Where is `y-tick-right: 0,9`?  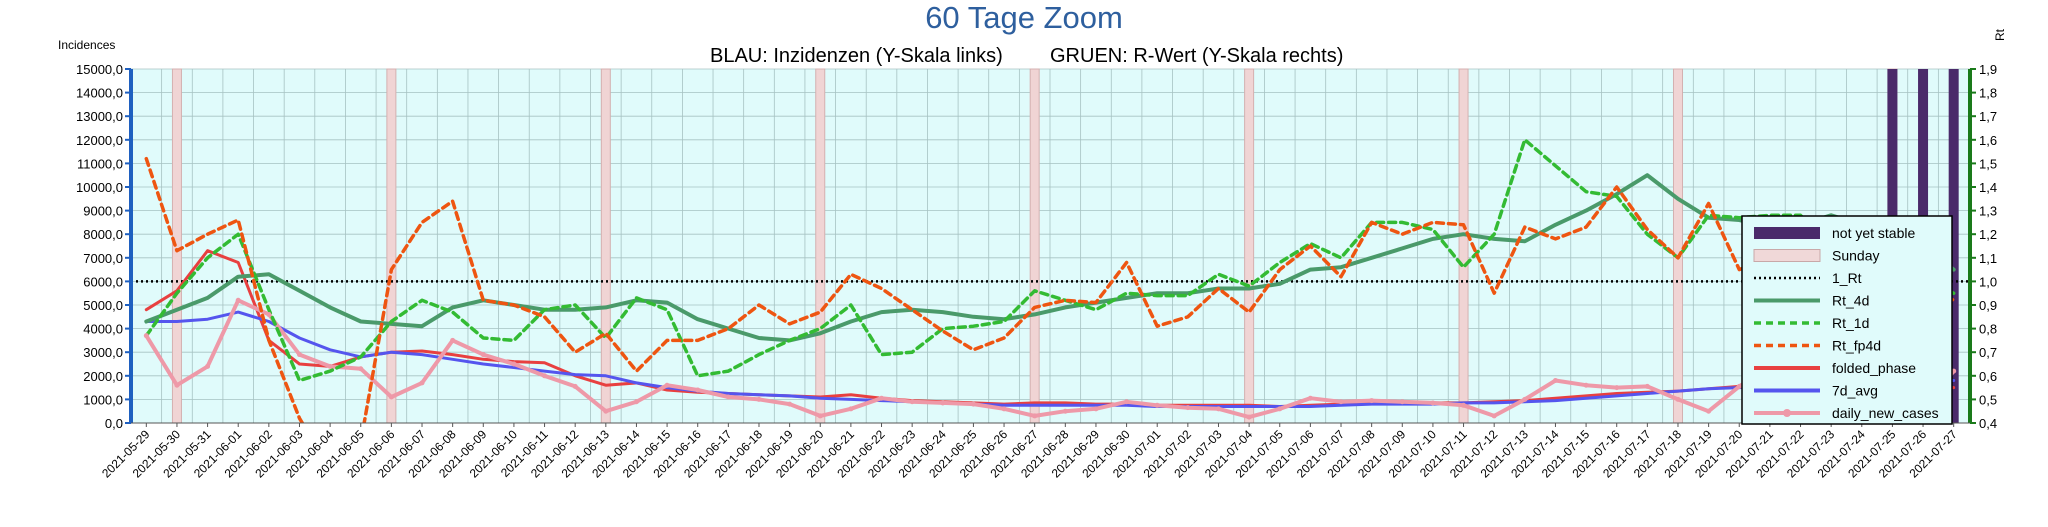
y-tick-right: 0,9 is located at coordinates (1988, 305).